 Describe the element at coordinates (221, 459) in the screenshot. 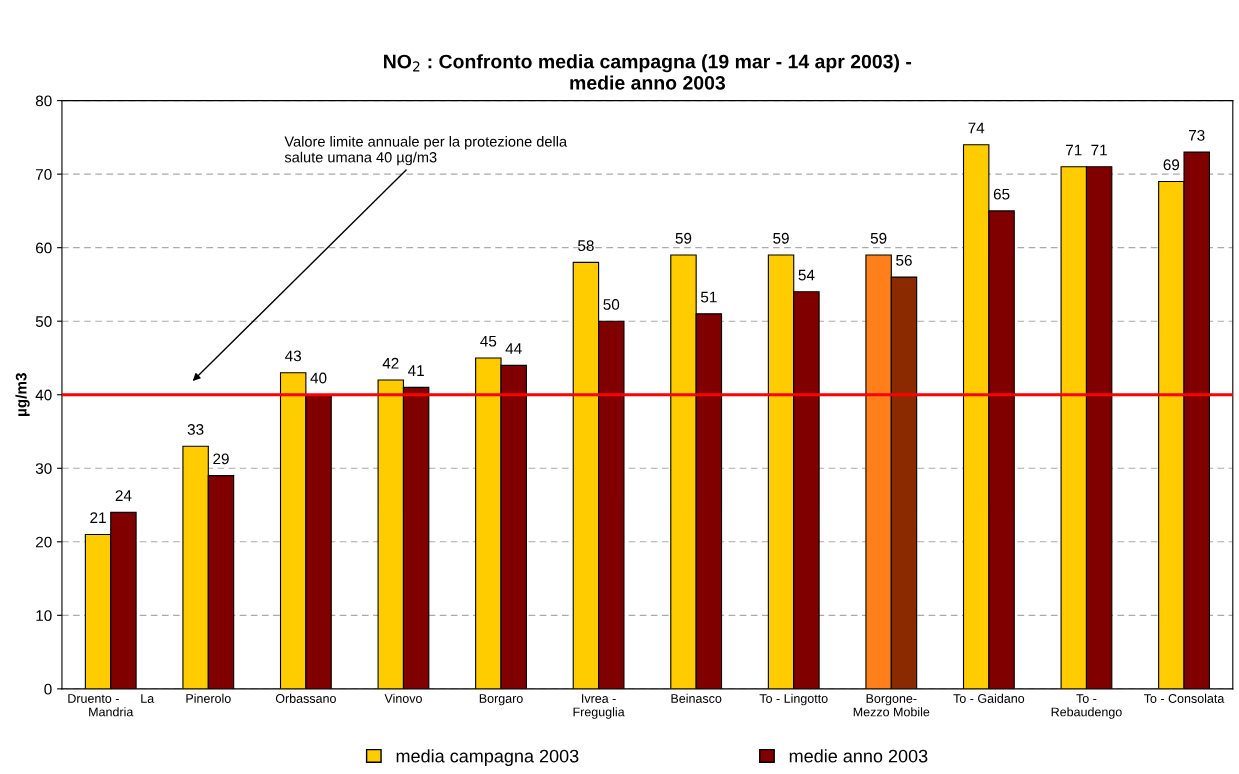

I see `data-label: 29` at that location.